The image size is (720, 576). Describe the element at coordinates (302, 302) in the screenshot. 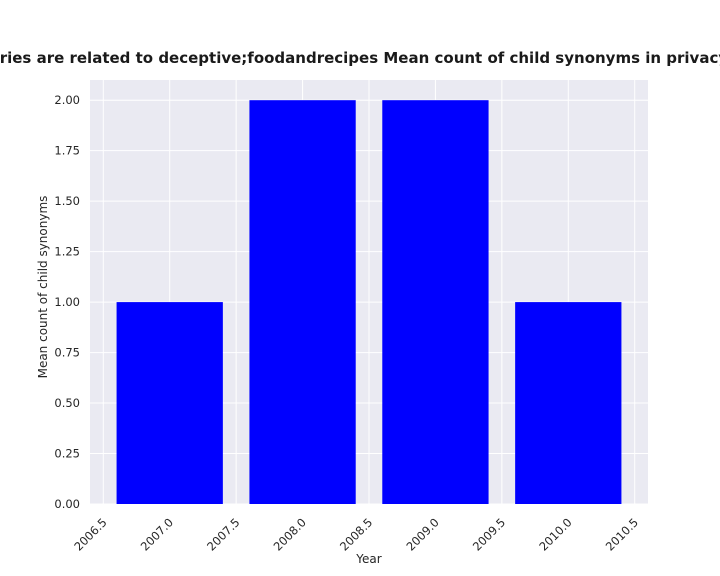

I see `bar-2008` at that location.